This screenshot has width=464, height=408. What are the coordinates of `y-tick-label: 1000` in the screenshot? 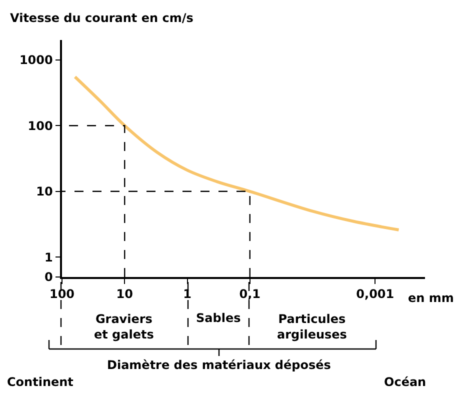 It's located at (36, 60).